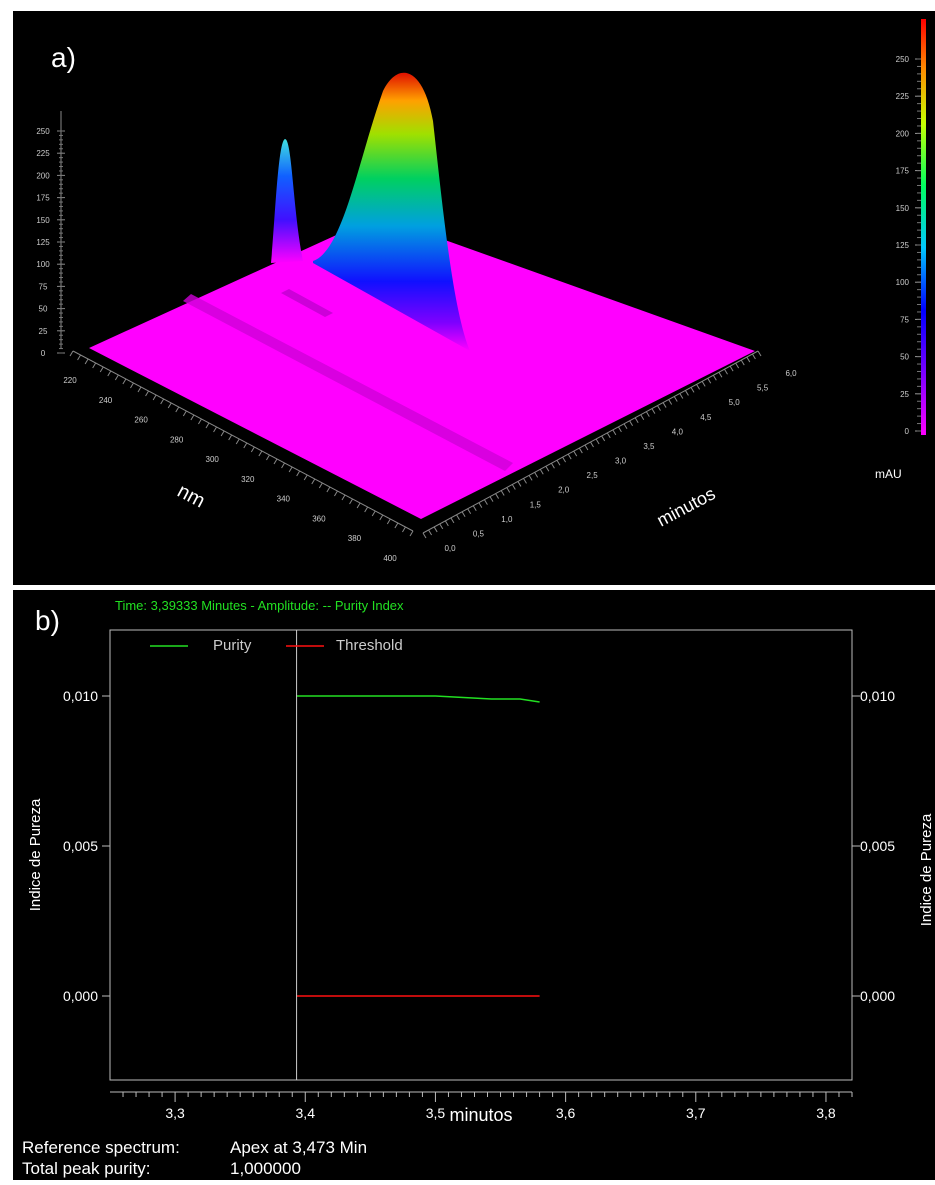  Describe the element at coordinates (177, 439) in the screenshot. I see `nm-tick-label: 280` at that location.